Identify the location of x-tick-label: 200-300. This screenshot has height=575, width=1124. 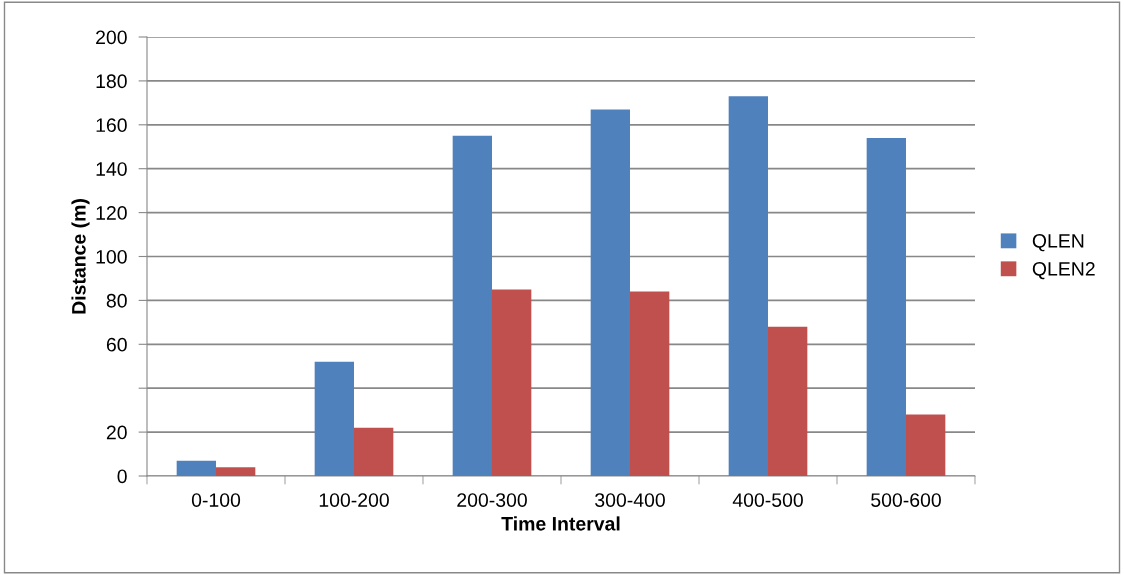
(492, 500).